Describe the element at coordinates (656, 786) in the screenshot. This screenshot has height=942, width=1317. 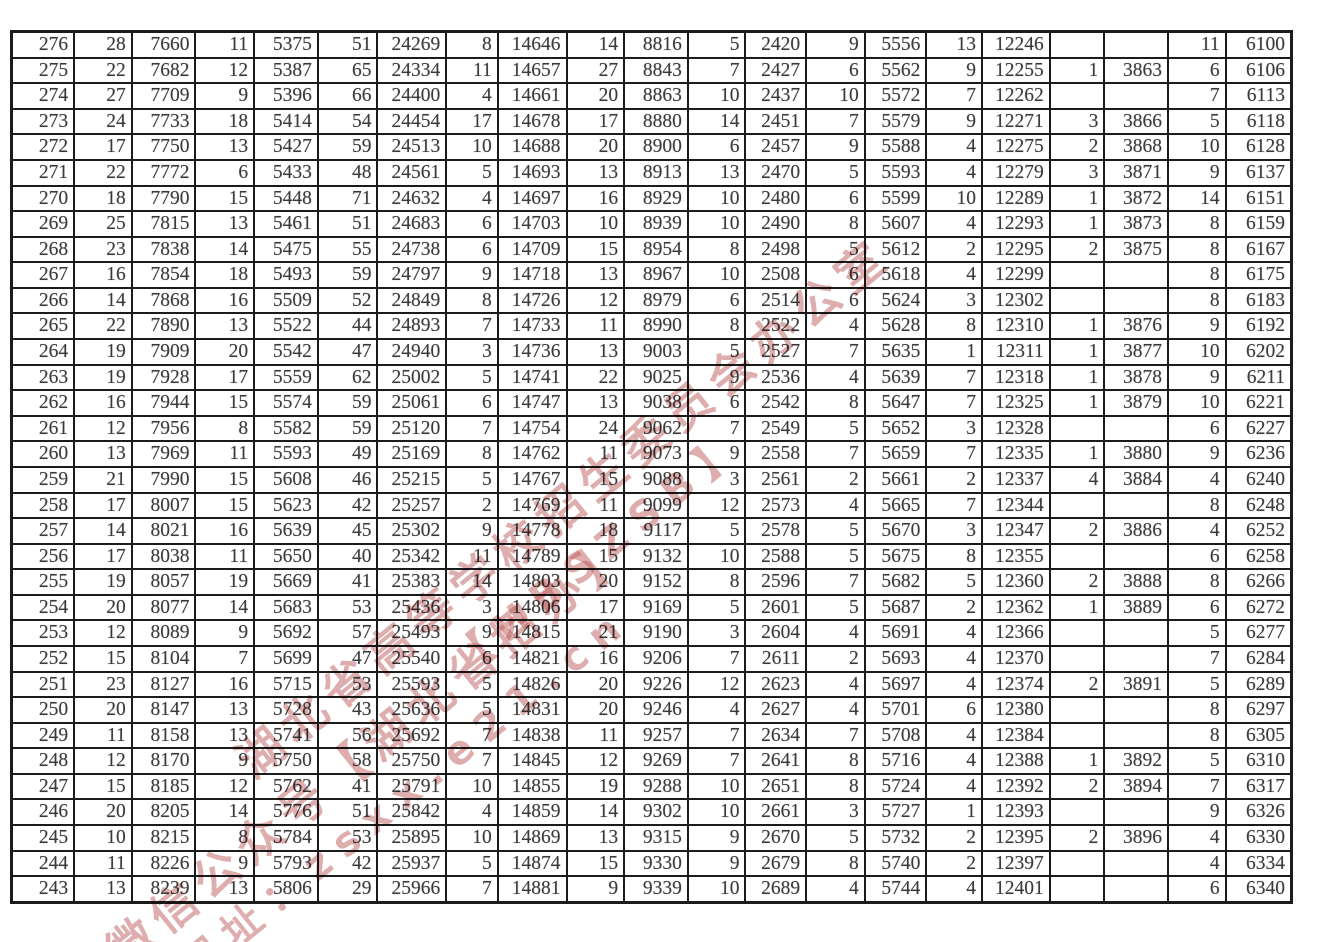
I see `cumulative-cell: 9288` at that location.